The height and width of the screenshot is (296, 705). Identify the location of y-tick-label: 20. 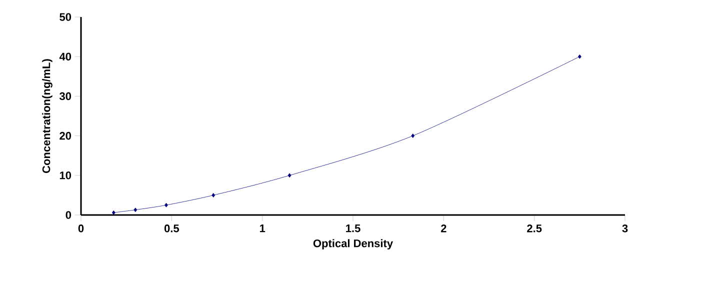
(66, 136).